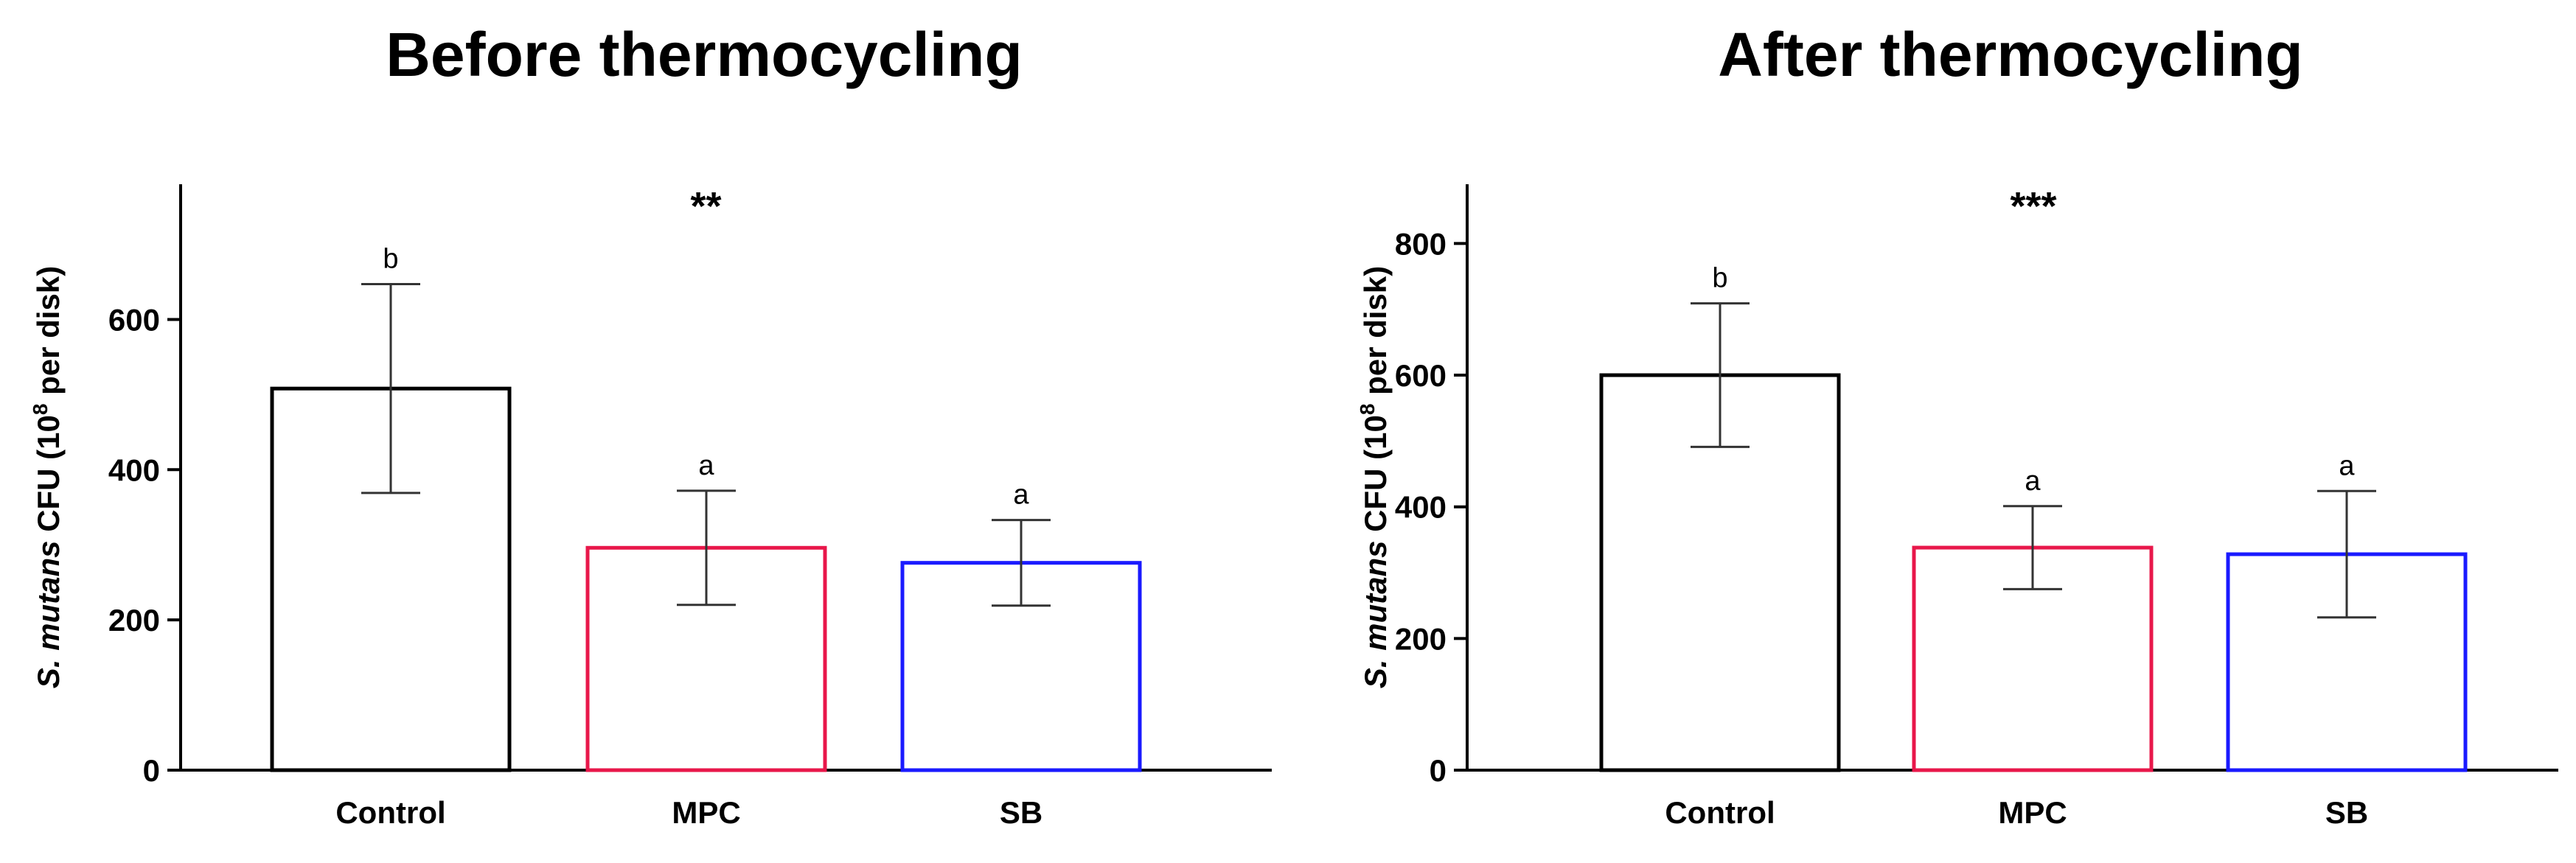 This screenshot has width=2576, height=863. What do you see at coordinates (2033, 206) in the screenshot?
I see `significance-marker: ***` at bounding box center [2033, 206].